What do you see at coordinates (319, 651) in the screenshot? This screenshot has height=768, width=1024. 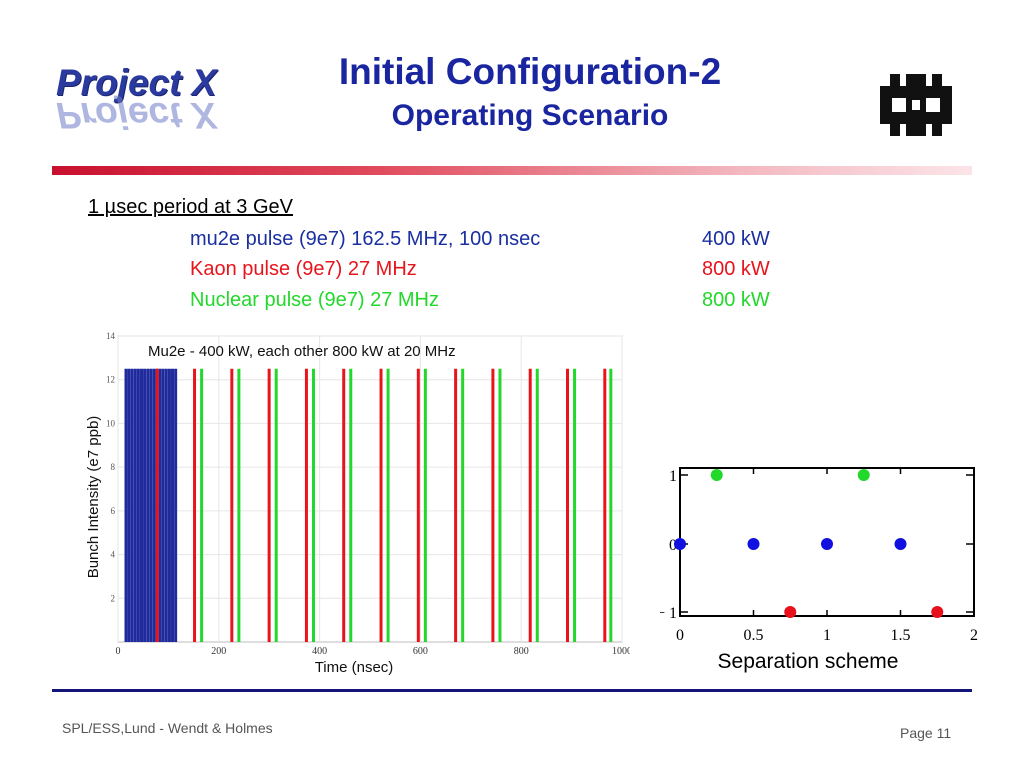 I see `x-tick-label: 400` at bounding box center [319, 651].